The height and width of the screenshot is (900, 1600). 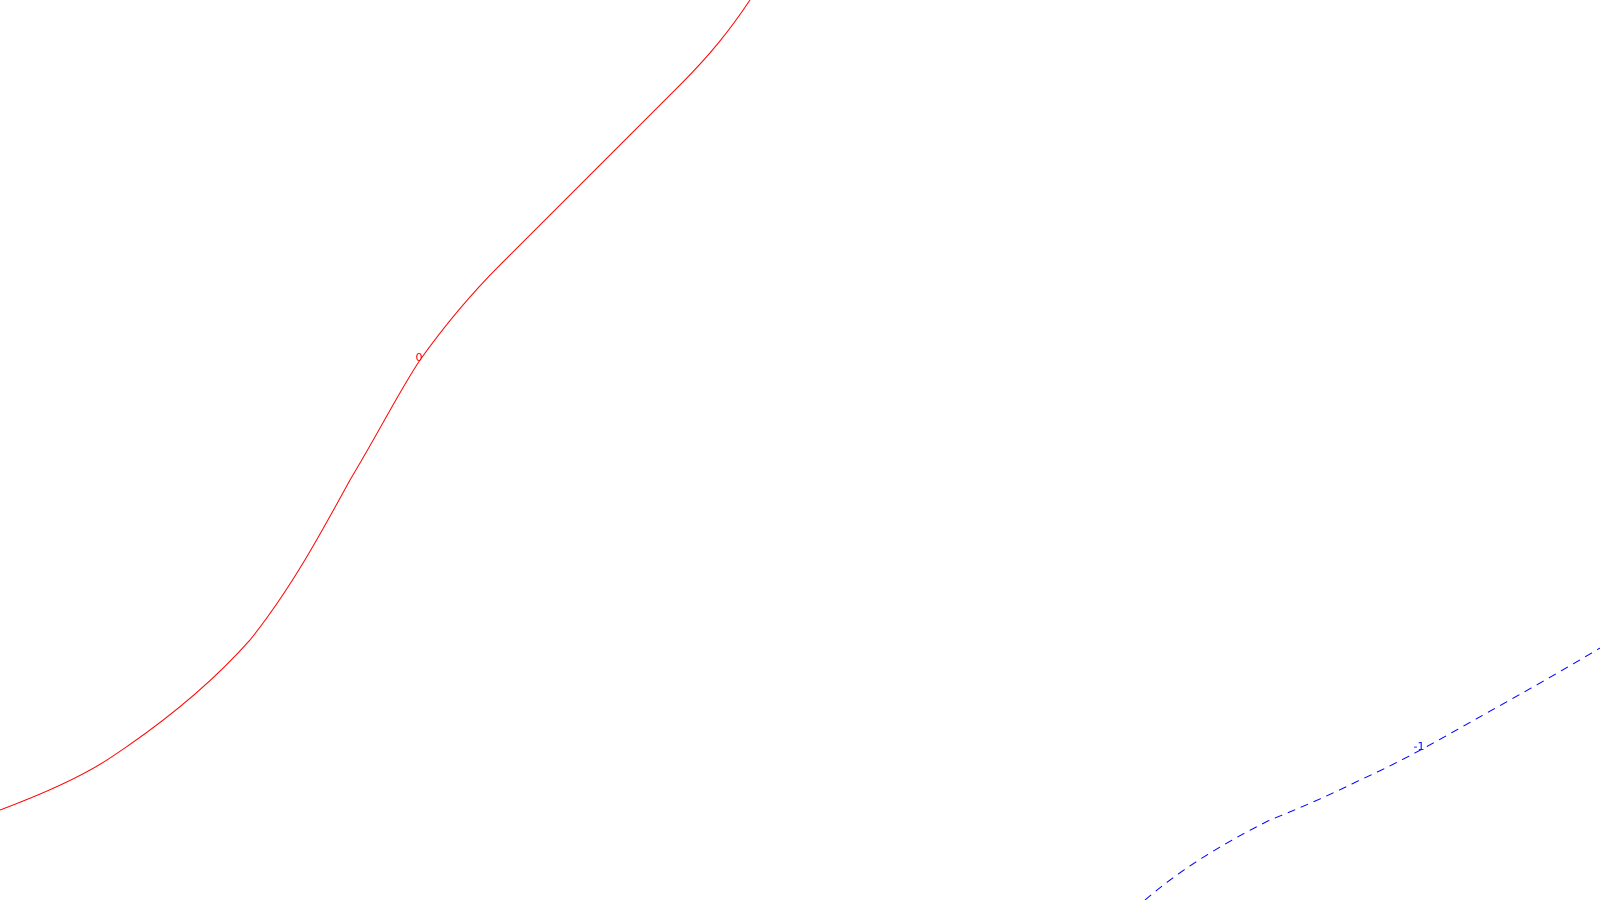 What do you see at coordinates (1419, 746) in the screenshot?
I see `contour-label-neg1: -1` at bounding box center [1419, 746].